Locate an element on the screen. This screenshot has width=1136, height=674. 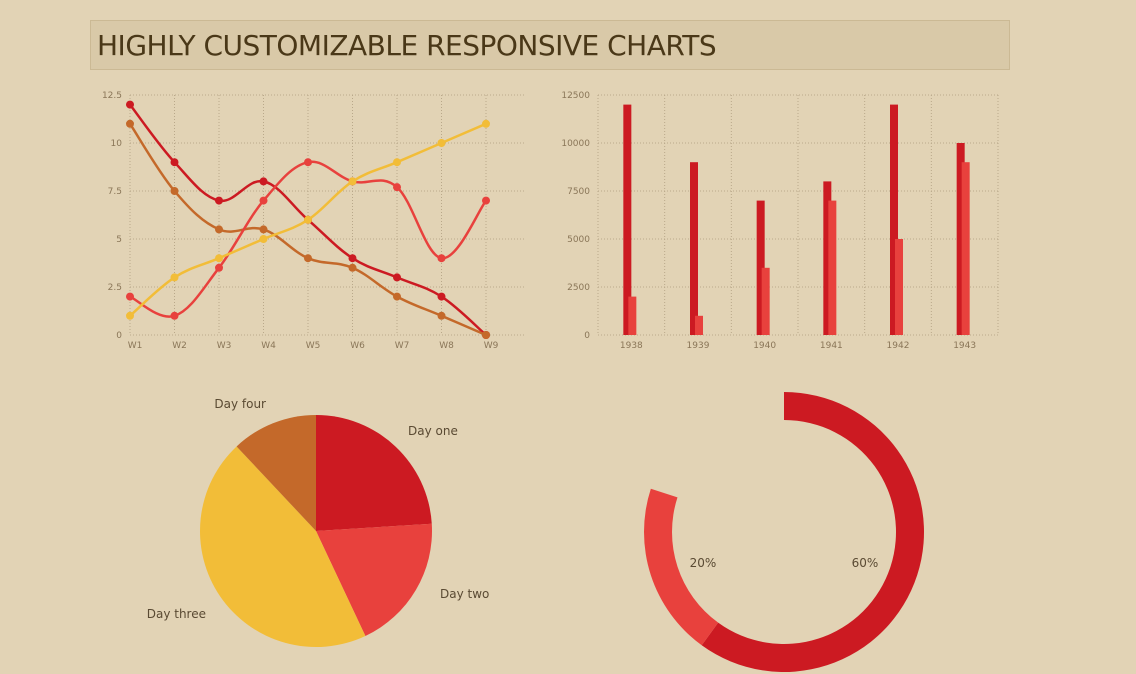
bar-1938-s2 is located at coordinates (632, 315).